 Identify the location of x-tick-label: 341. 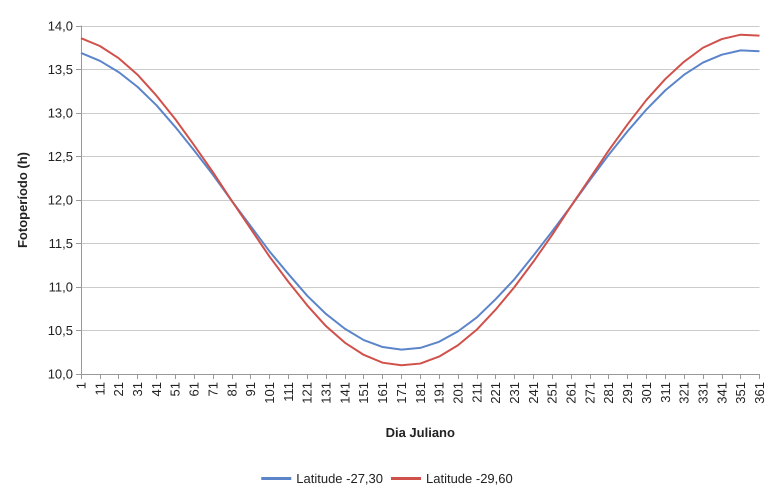
(722, 393).